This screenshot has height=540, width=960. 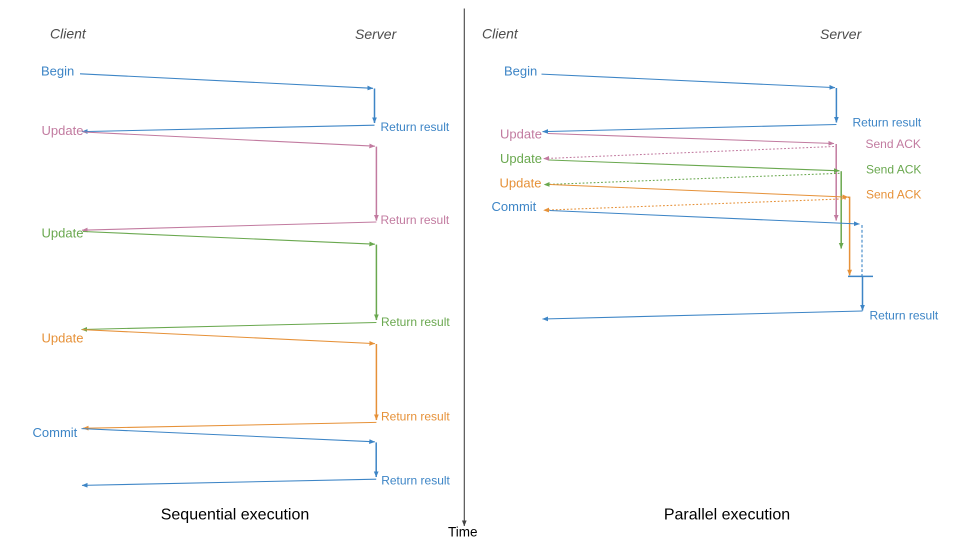 What do you see at coordinates (727, 515) in the screenshot?
I see `svg-text: Parallel execution` at bounding box center [727, 515].